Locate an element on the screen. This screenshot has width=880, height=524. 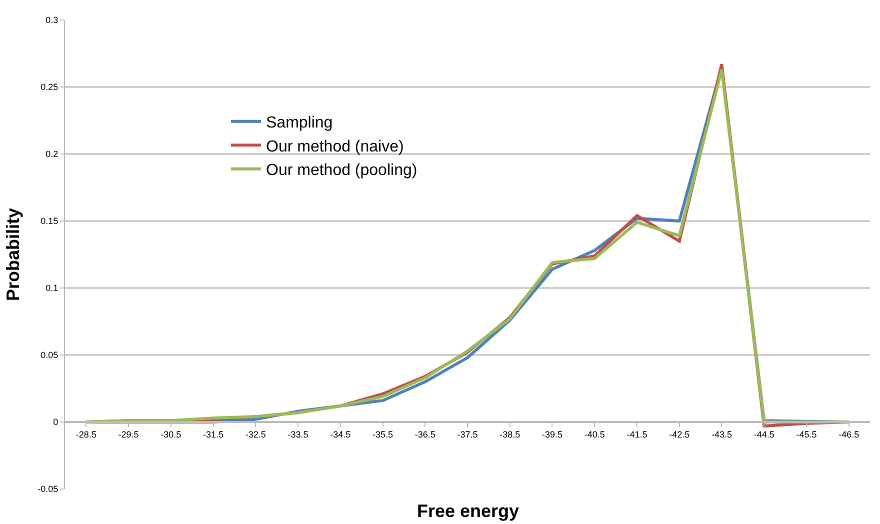
x-tick-label: -37.5 is located at coordinates (467, 435).